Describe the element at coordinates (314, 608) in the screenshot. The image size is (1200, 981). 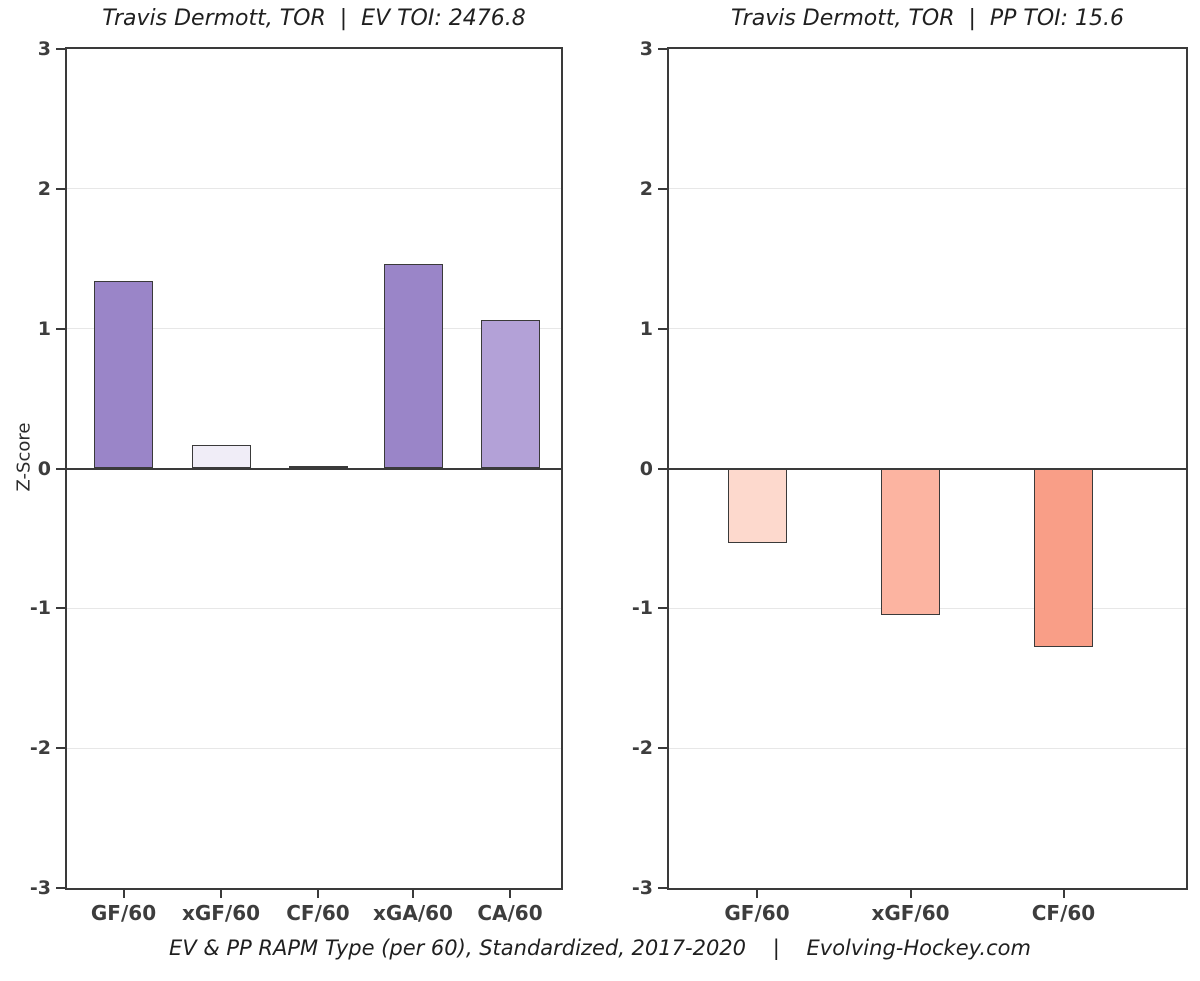
I see `gridline--1` at that location.